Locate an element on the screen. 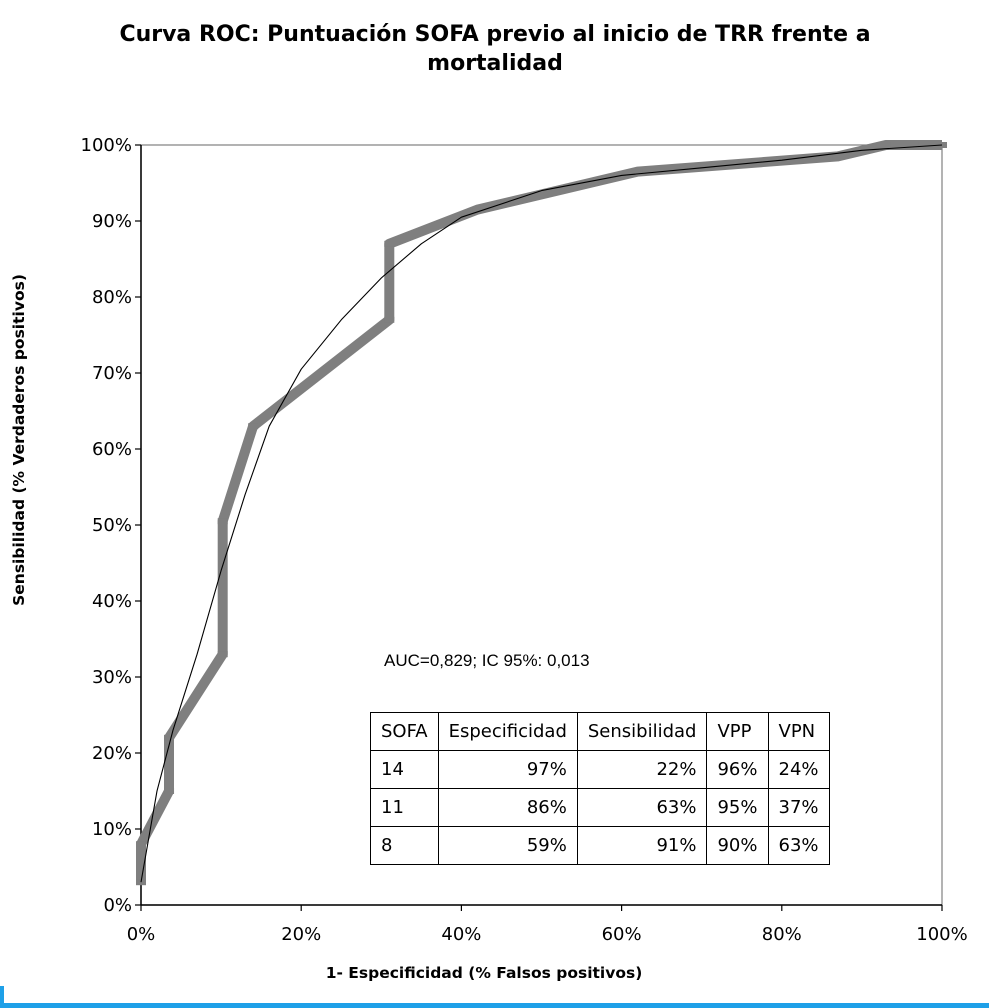 This screenshot has width=989, height=1008. table-cell: 59% is located at coordinates (507, 845).